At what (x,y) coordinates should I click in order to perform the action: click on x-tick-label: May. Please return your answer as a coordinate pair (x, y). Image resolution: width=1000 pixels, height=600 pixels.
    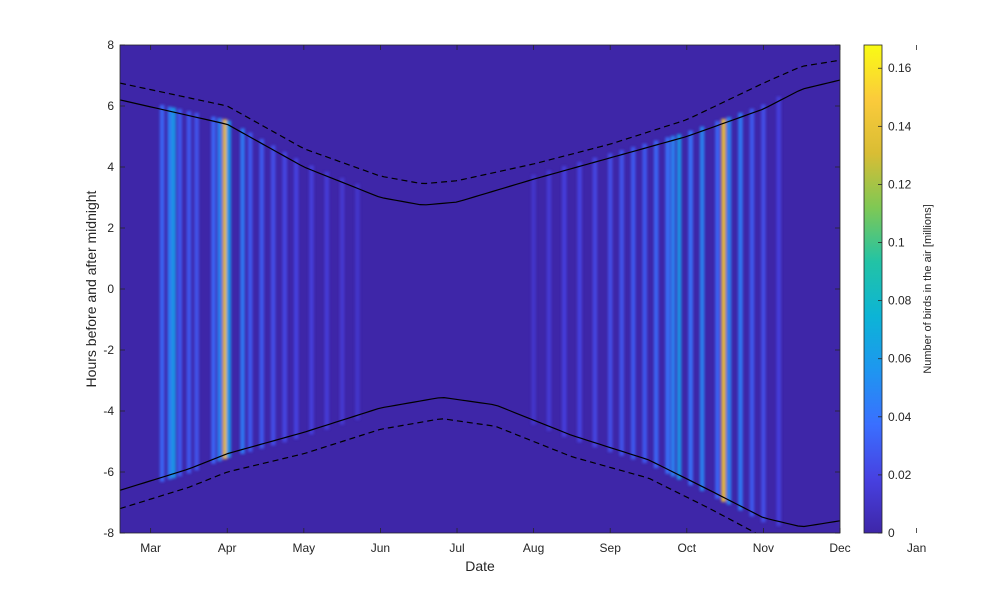
    Looking at the image, I should click on (303, 548).